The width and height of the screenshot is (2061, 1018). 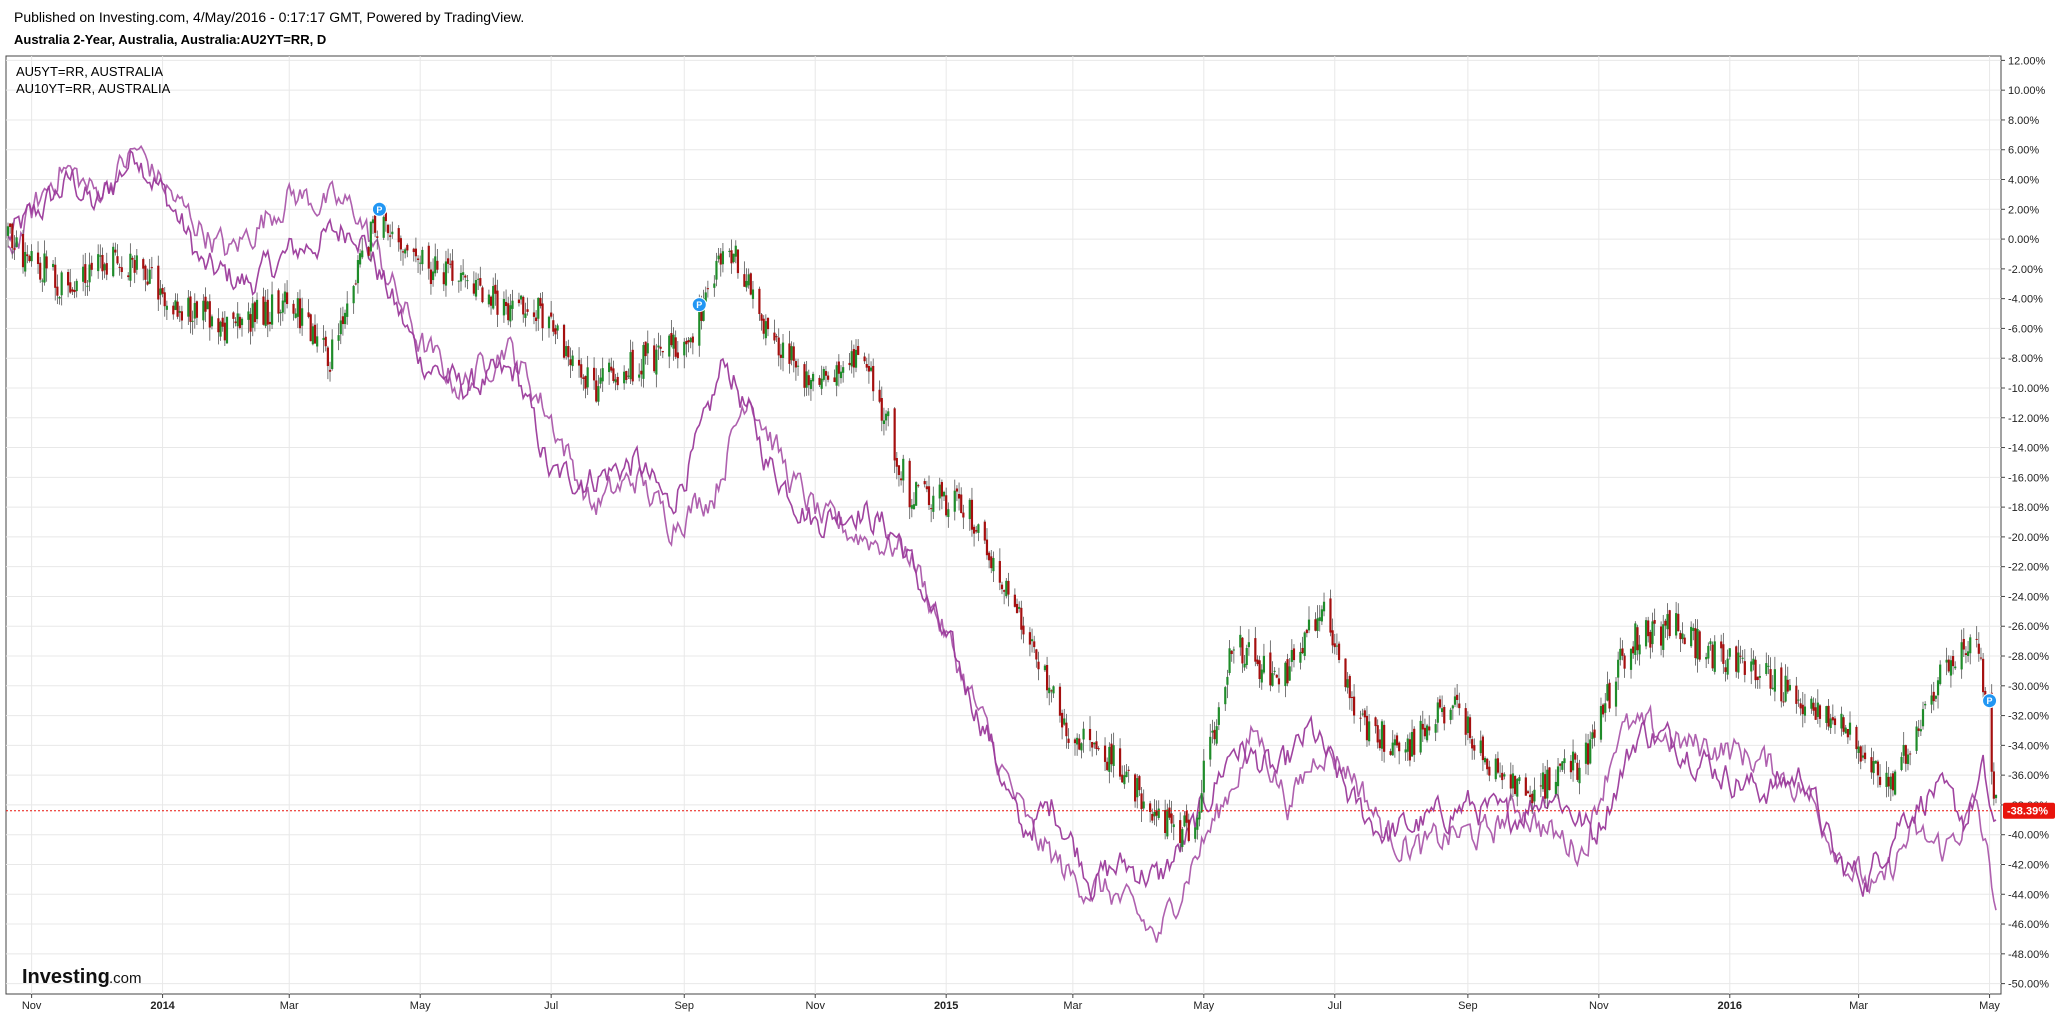 I want to click on x-tick-label: 2015, so click(x=946, y=1006).